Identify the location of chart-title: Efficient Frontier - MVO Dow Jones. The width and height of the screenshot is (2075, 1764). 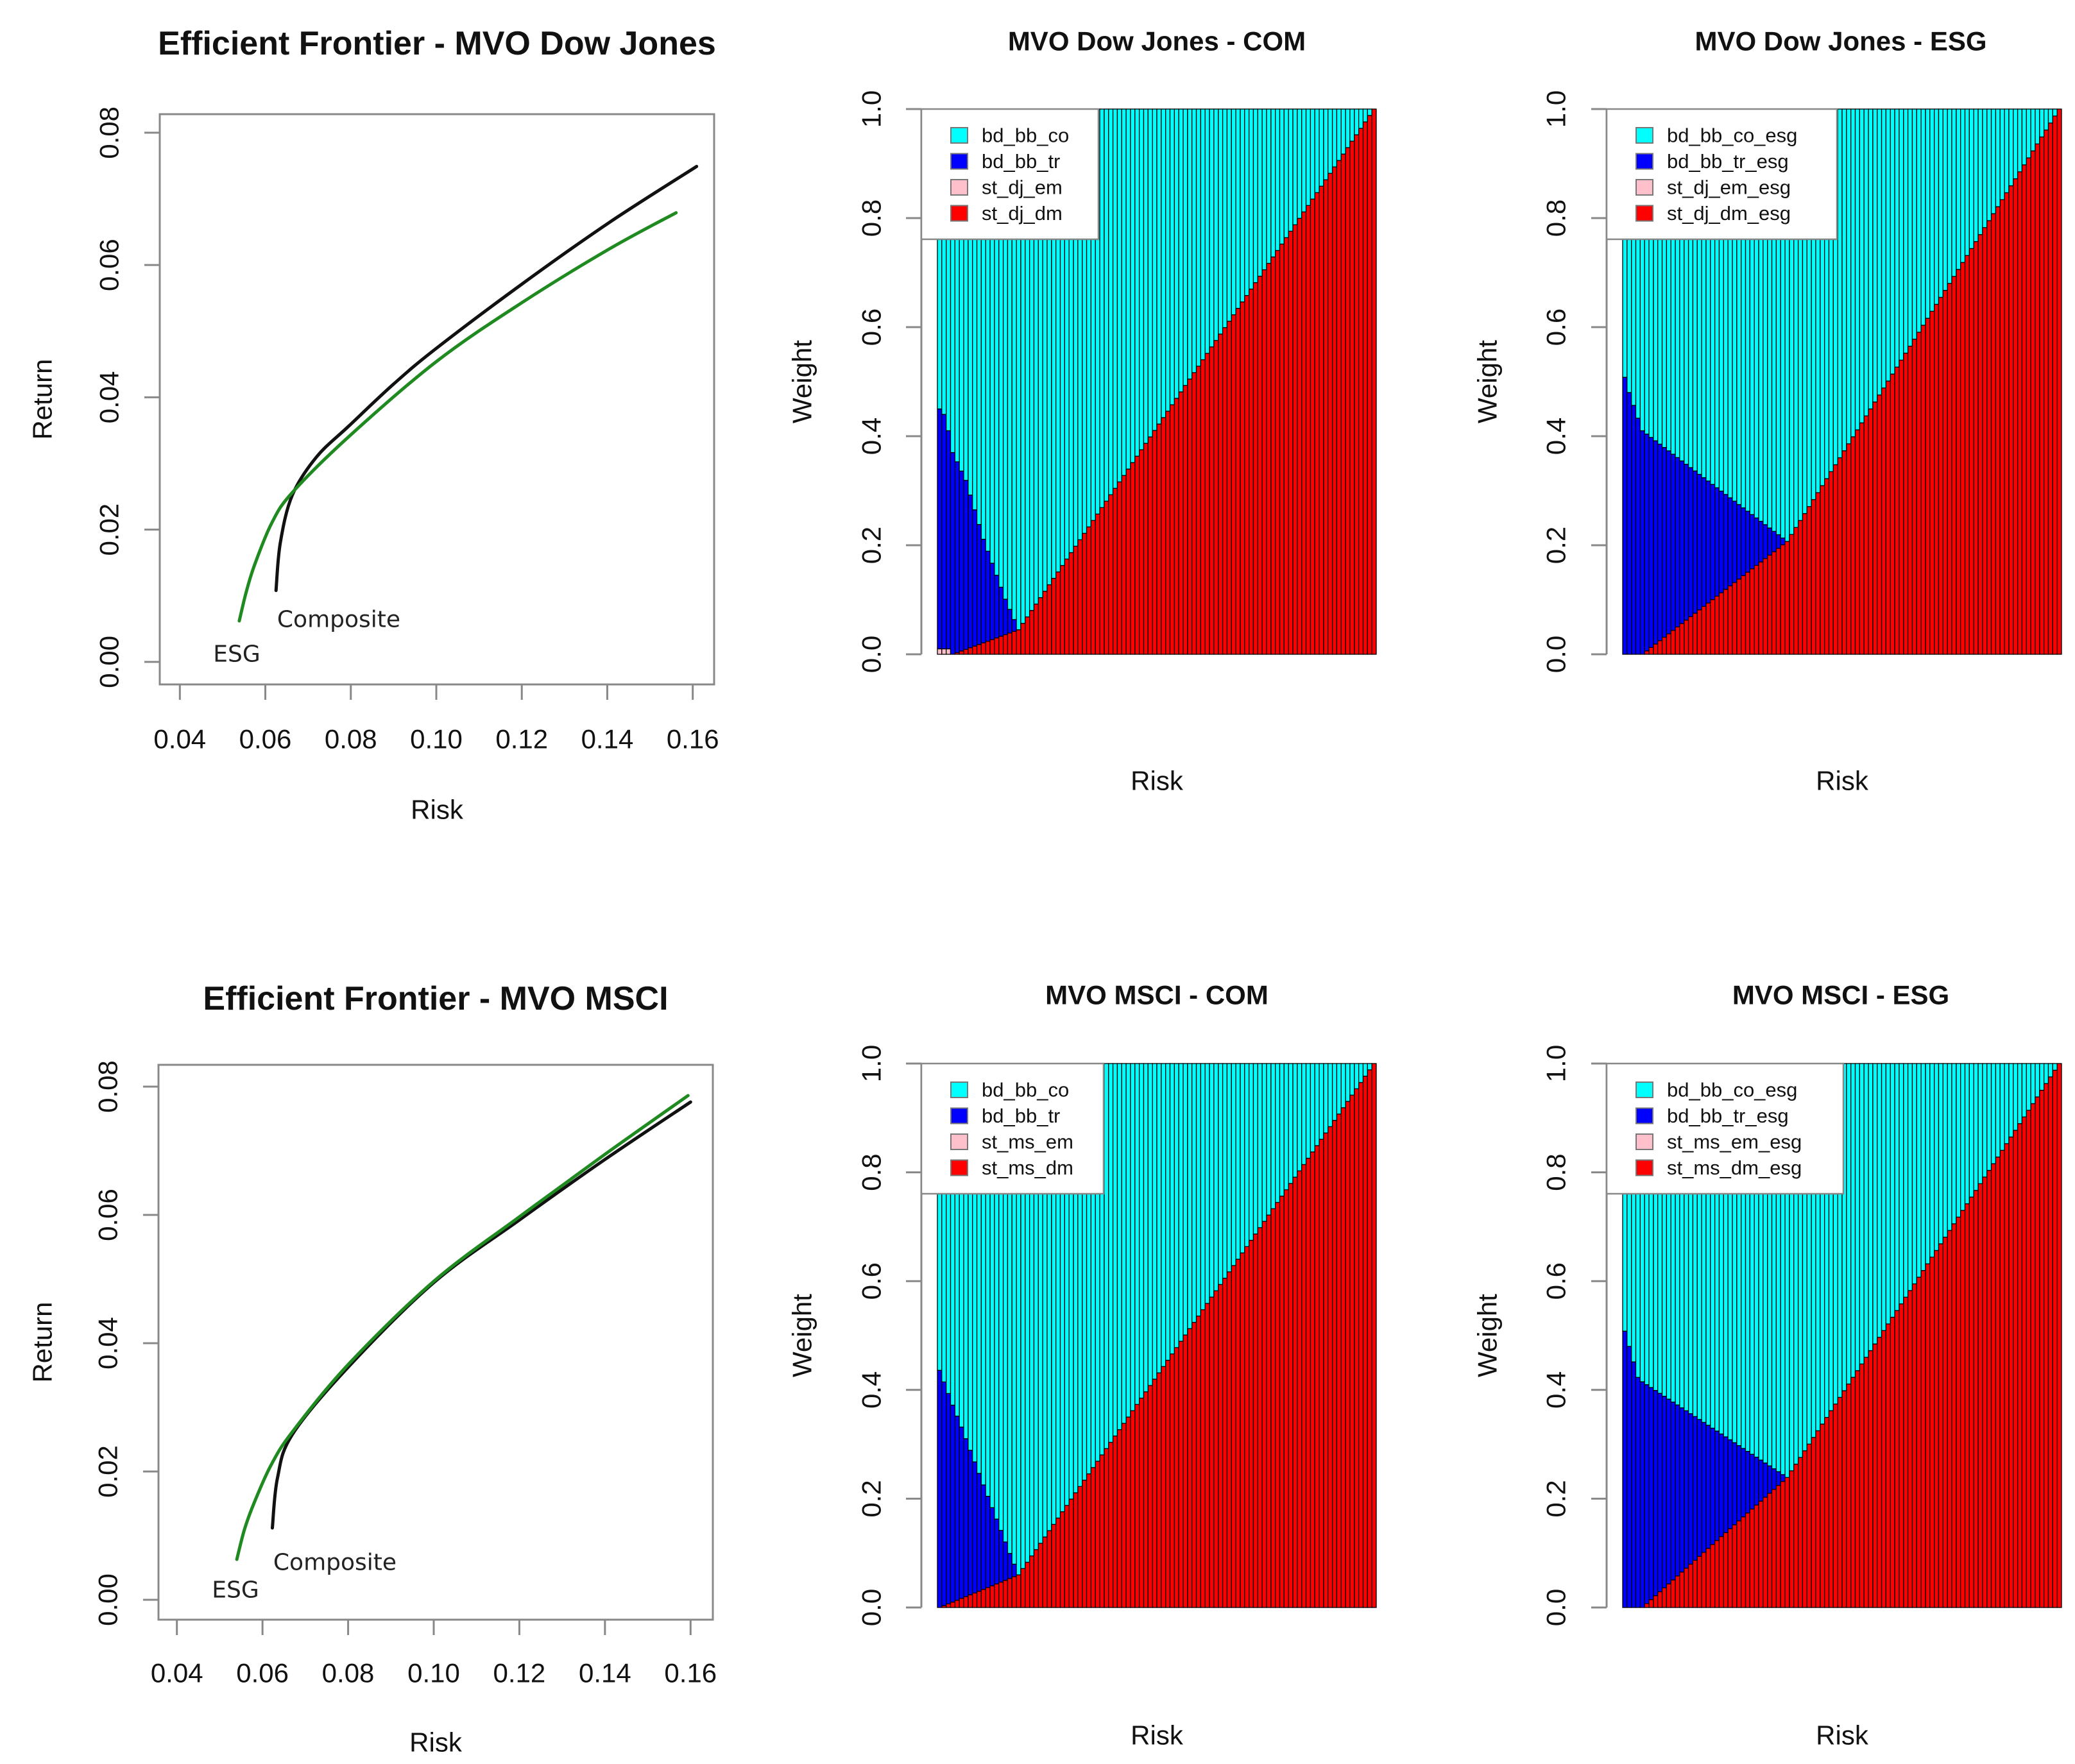
(437, 43).